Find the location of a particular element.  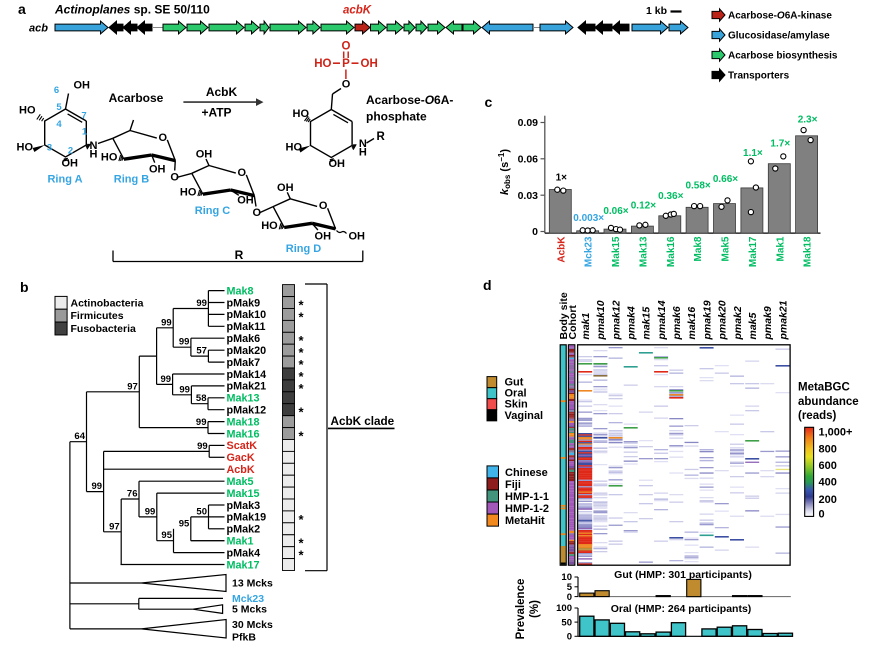

svg-text: AcbK clade is located at coordinates (363, 421).